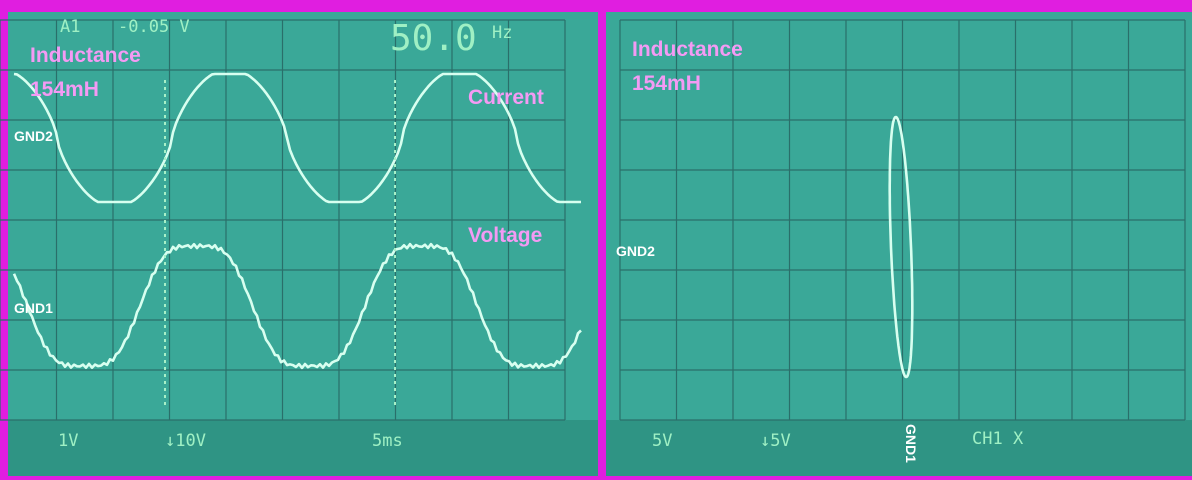 The width and height of the screenshot is (1192, 480). I want to click on voltage-label: Voltage, so click(505, 235).